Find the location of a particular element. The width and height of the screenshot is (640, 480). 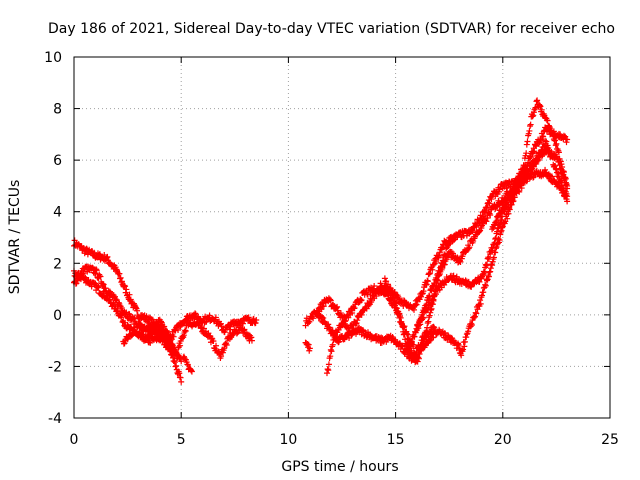

series-sat-n is located at coordinates (513, 262).